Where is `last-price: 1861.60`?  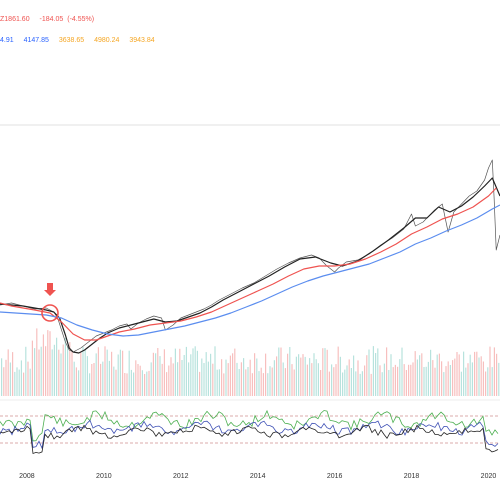 last-price: 1861.60 is located at coordinates (17, 19).